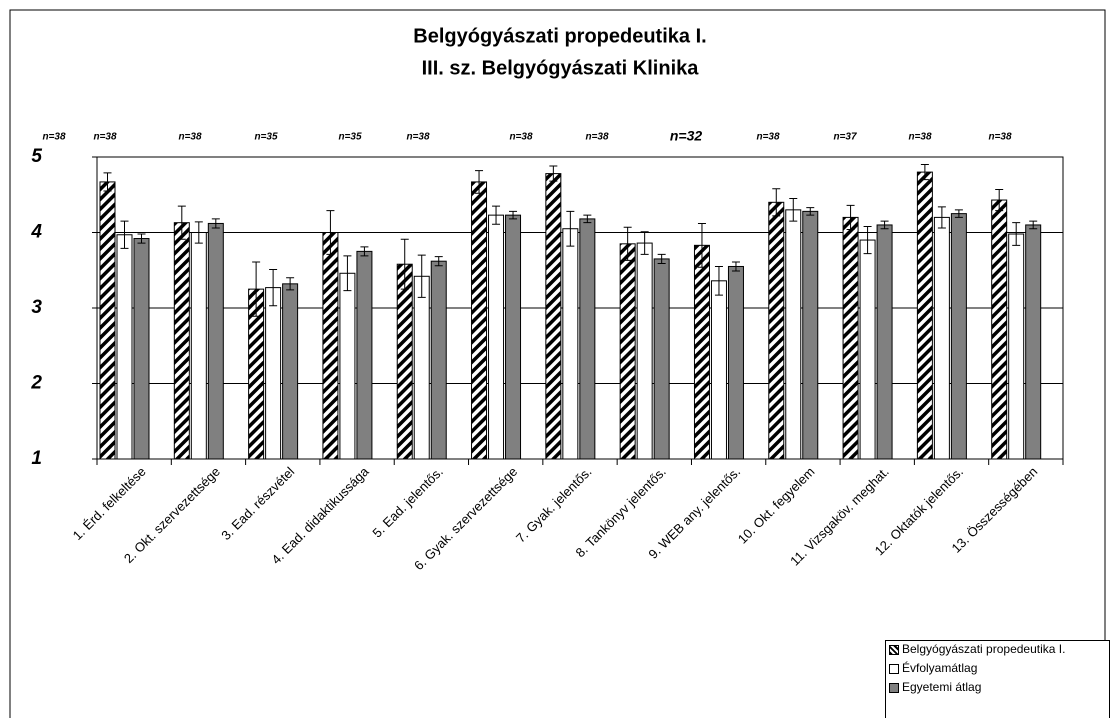  Describe the element at coordinates (997, 687) in the screenshot. I see `legend-entry: Egyetemi átlag` at that location.